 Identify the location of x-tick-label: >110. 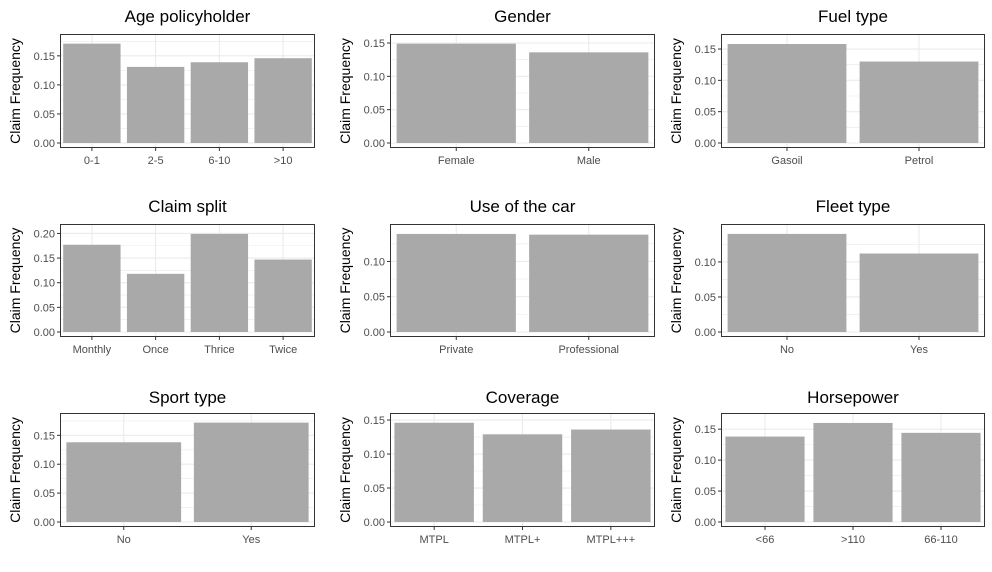
(853, 540).